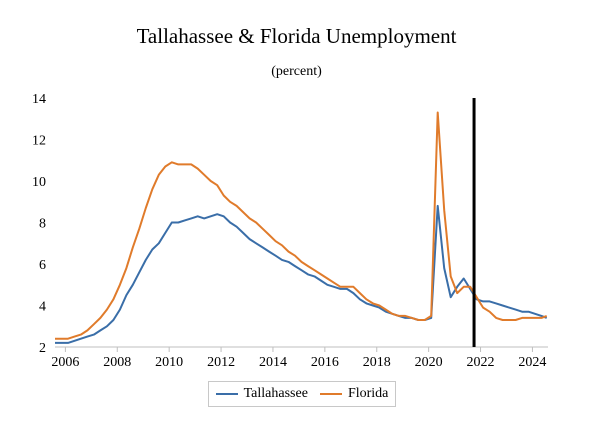  What do you see at coordinates (39, 182) in the screenshot?
I see `y-tick-label: 10` at bounding box center [39, 182].